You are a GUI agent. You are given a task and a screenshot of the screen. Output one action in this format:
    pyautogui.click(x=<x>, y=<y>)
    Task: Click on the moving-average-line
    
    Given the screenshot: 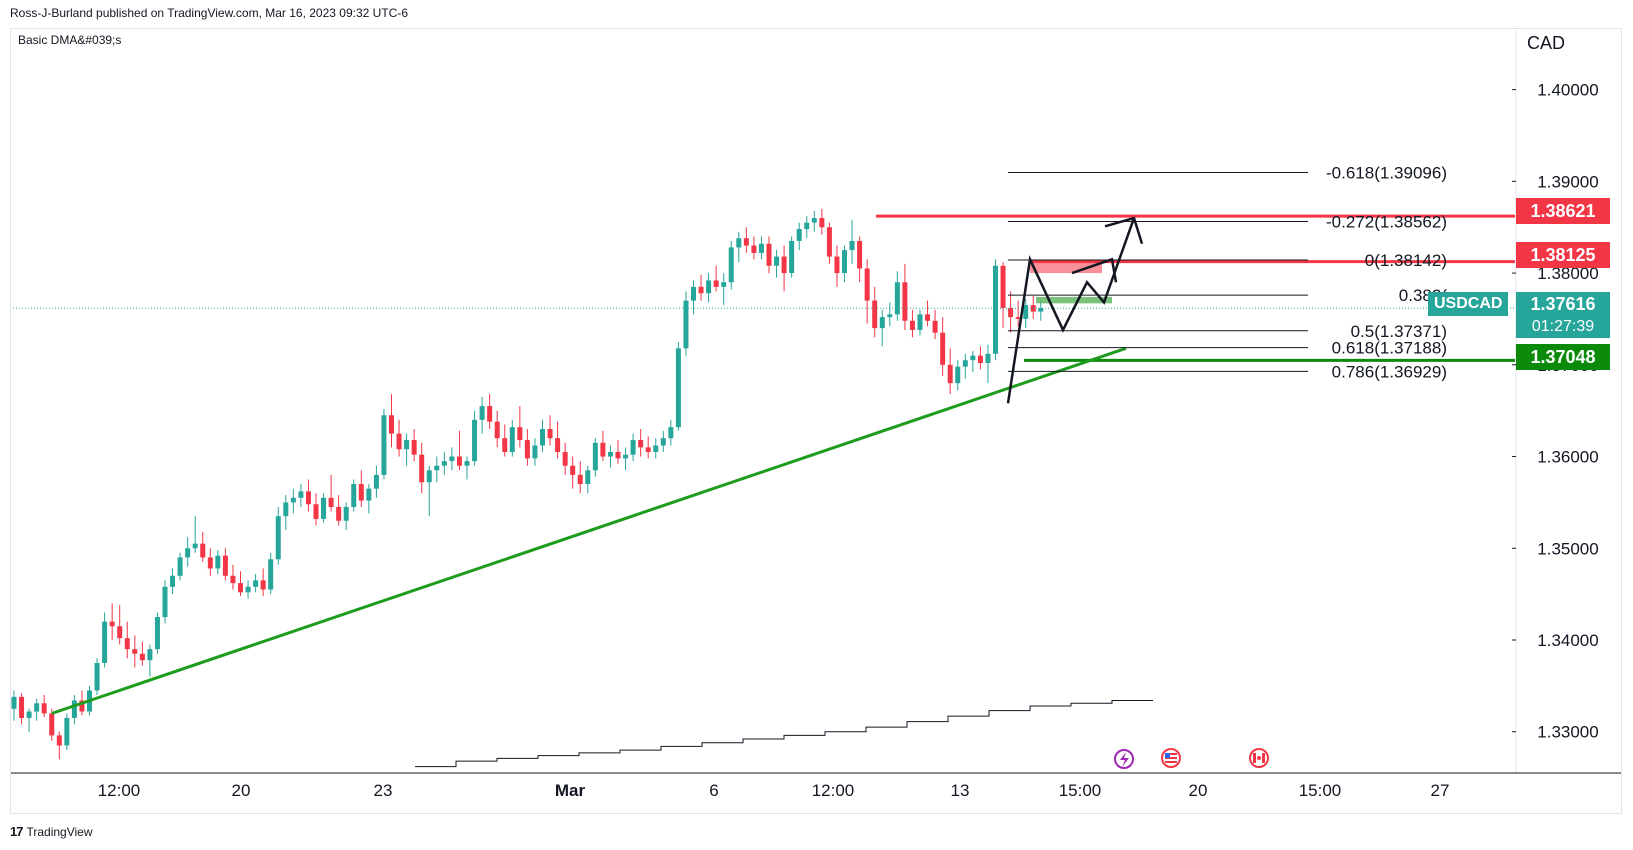 What is the action you would take?
    pyautogui.click(x=784, y=734)
    